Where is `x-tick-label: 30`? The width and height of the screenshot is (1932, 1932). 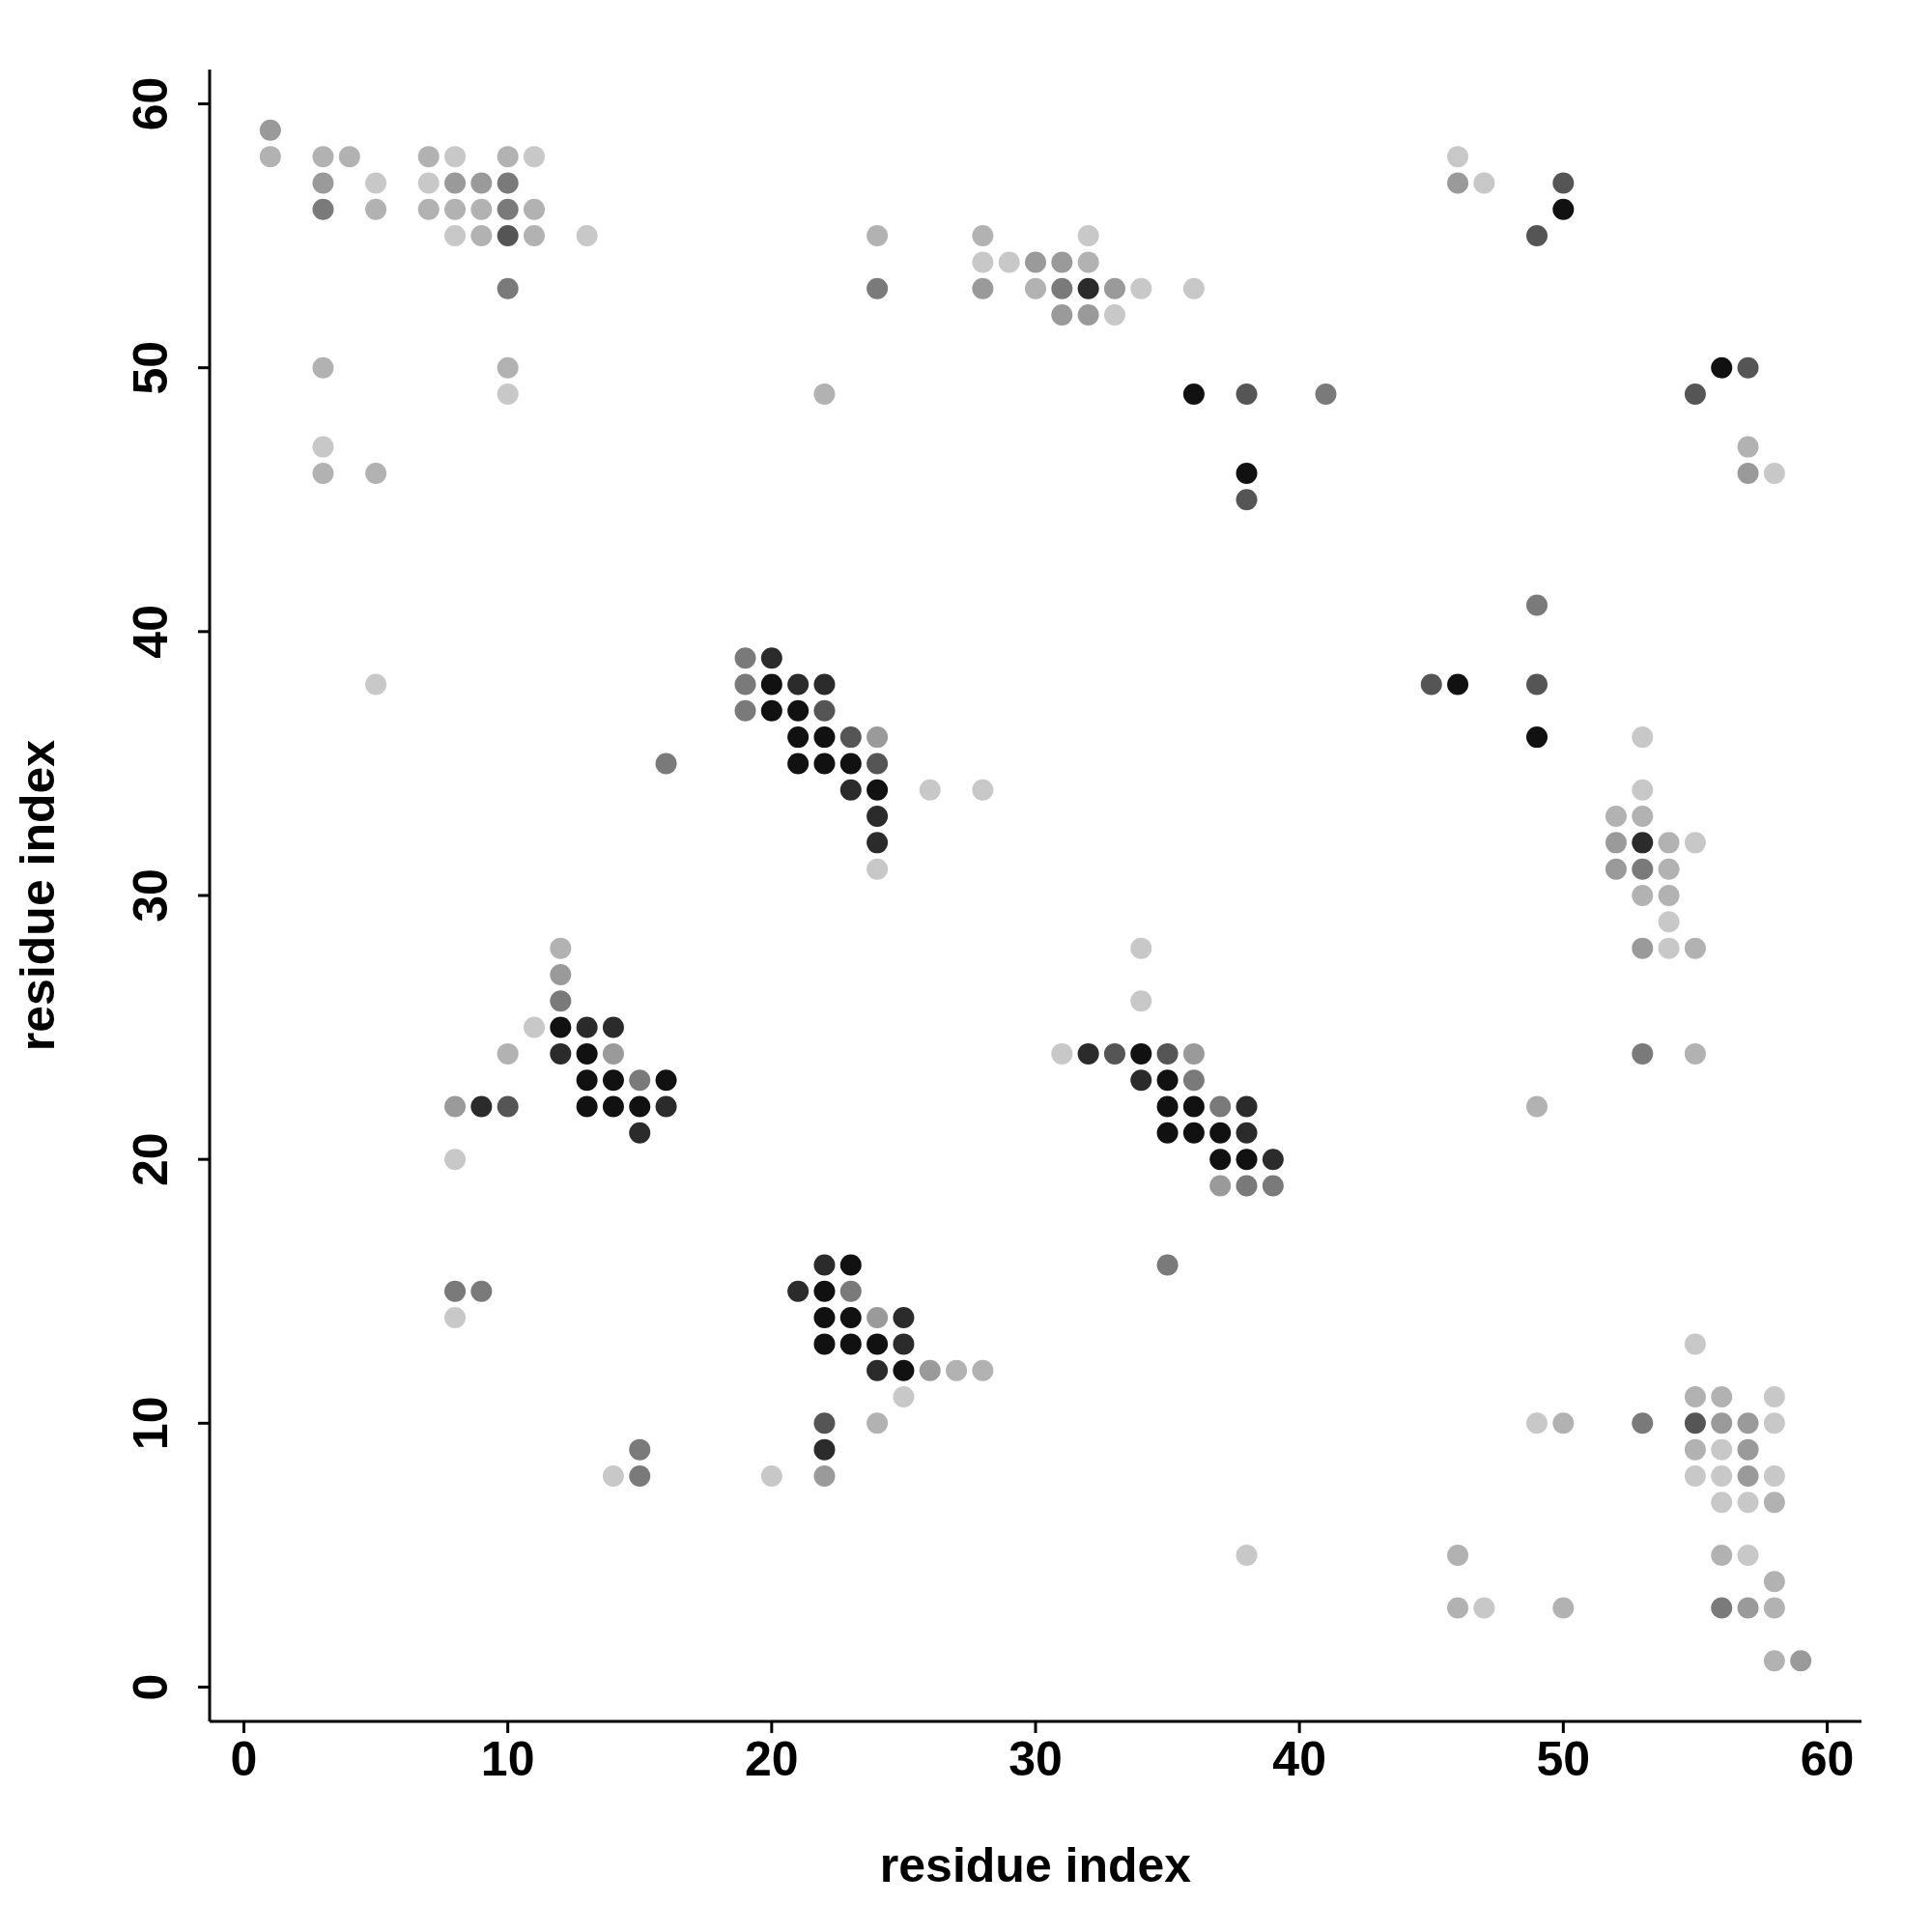
x-tick-label: 30 is located at coordinates (1036, 1759).